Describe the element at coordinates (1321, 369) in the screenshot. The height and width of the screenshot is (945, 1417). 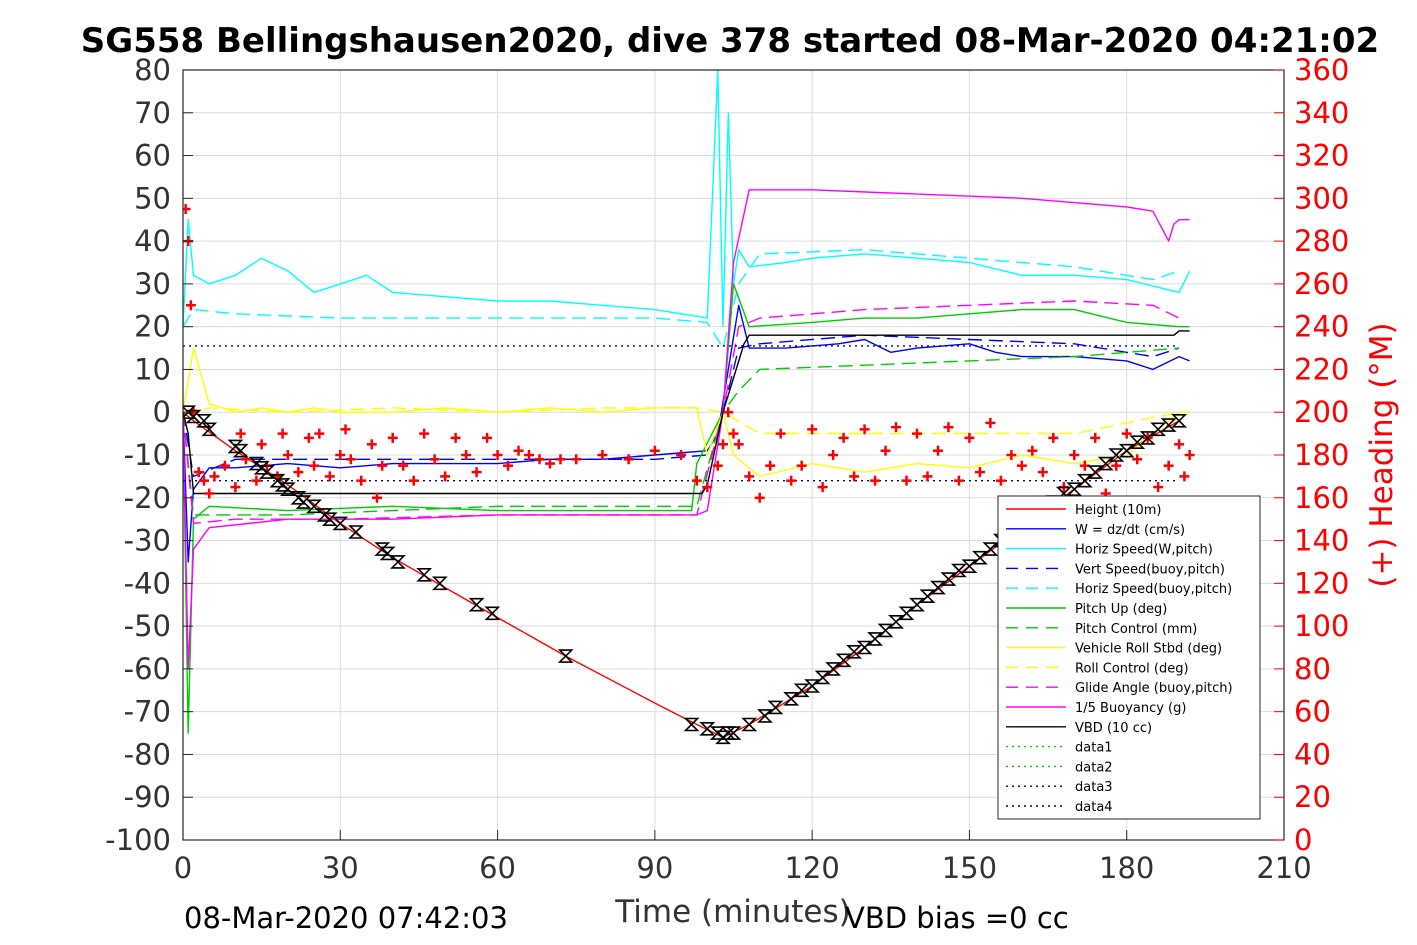
I see `y-right-tick-label: 220` at that location.